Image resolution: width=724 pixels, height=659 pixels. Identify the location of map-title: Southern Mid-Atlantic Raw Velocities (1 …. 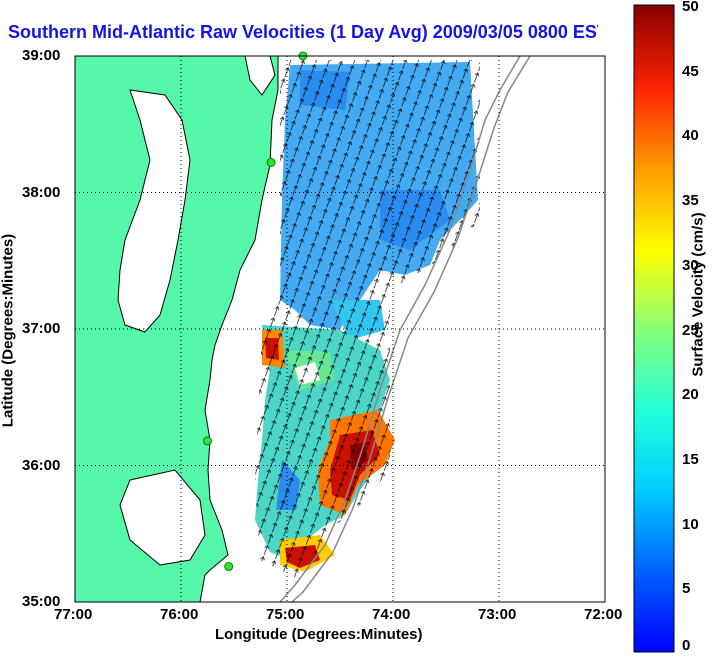
(308, 32).